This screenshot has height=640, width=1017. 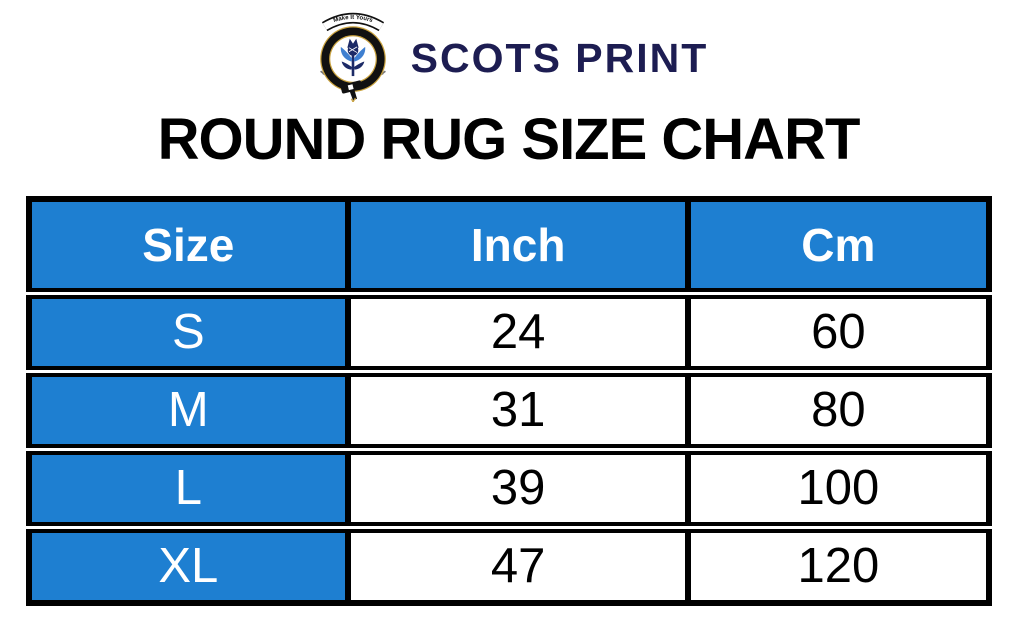 What do you see at coordinates (187, 243) in the screenshot?
I see `header-cell-size: Size` at bounding box center [187, 243].